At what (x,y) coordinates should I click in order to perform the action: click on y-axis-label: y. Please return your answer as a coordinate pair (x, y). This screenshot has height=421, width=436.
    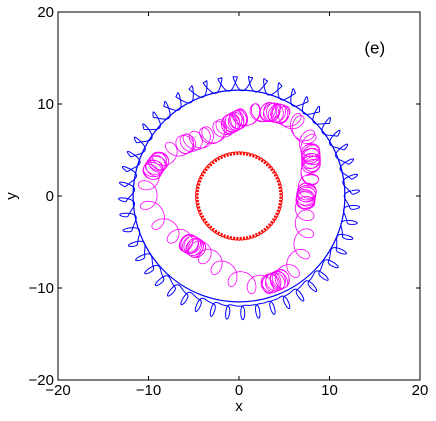
    Looking at the image, I should click on (11, 196).